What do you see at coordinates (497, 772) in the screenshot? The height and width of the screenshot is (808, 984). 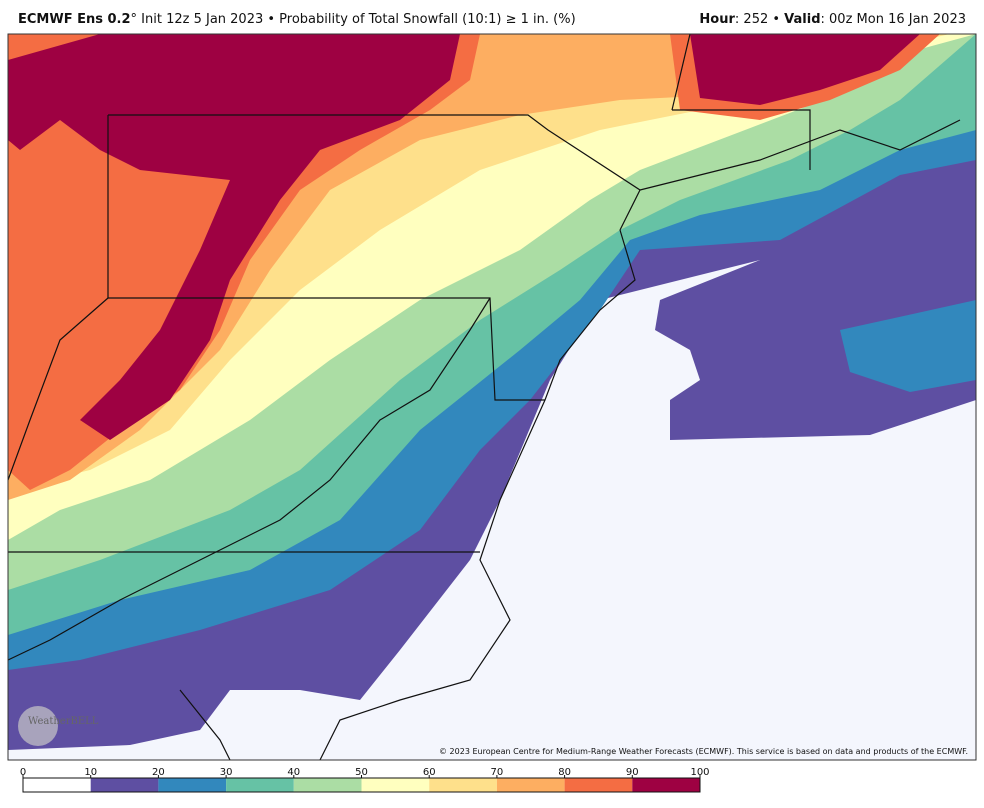 I see `tick-label: 70` at bounding box center [497, 772].